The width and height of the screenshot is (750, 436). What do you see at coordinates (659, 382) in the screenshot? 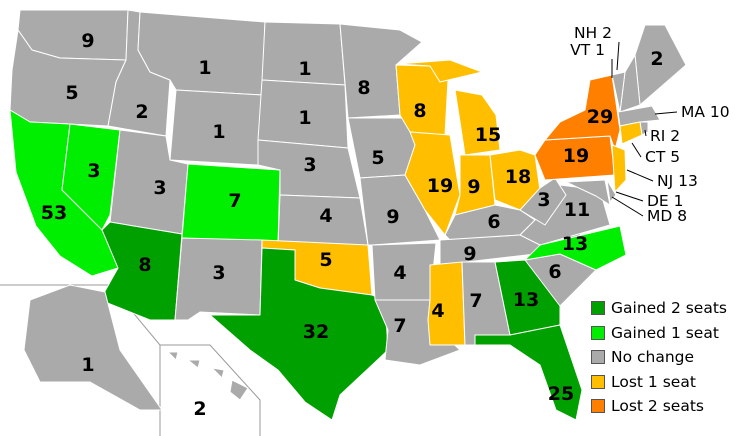
I see `legend-item-lost1: Lost 1 seat` at bounding box center [659, 382].